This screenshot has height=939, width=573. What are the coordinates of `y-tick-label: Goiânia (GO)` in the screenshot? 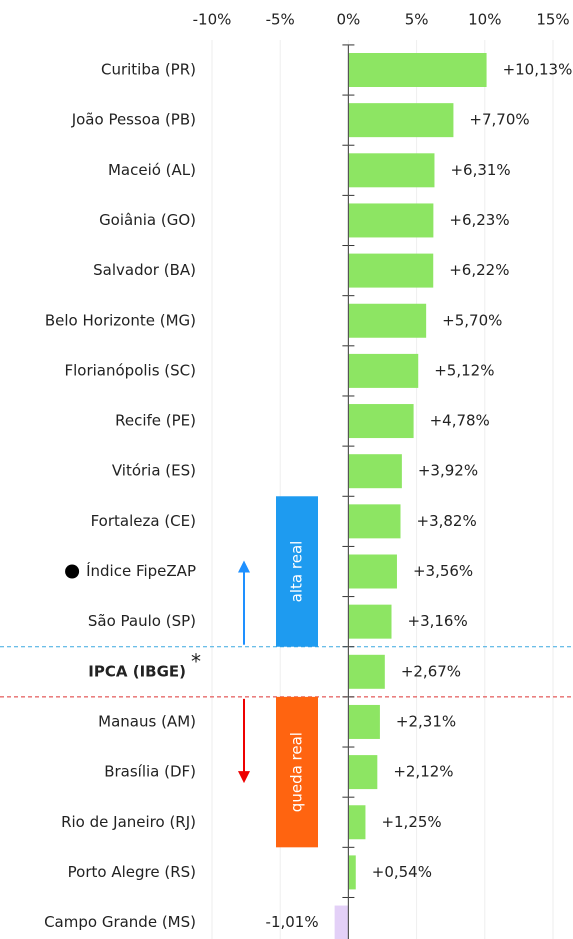 It's located at (147, 220).